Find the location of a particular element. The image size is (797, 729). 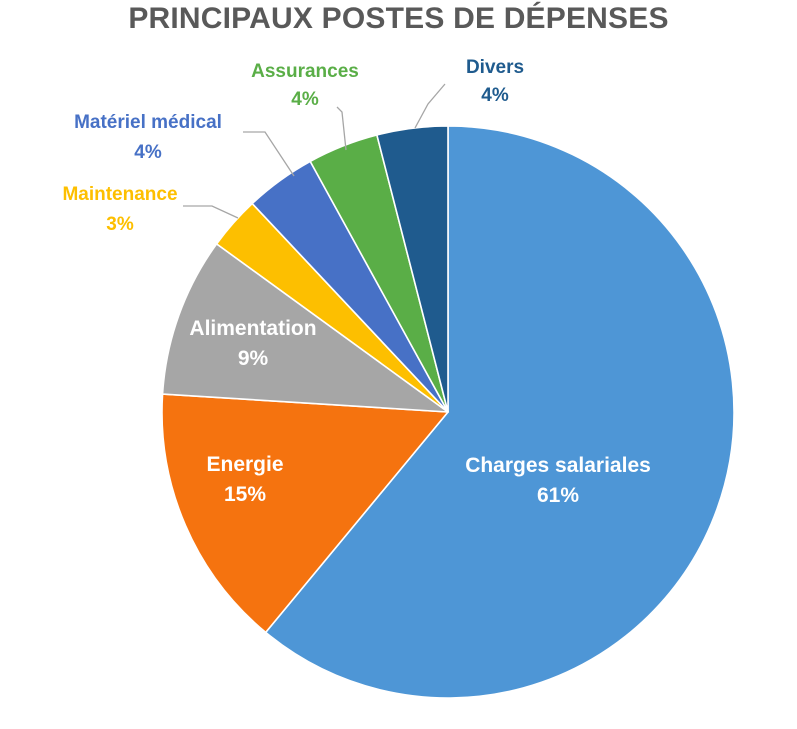

slice-label-divers: Divers is located at coordinates (495, 67).